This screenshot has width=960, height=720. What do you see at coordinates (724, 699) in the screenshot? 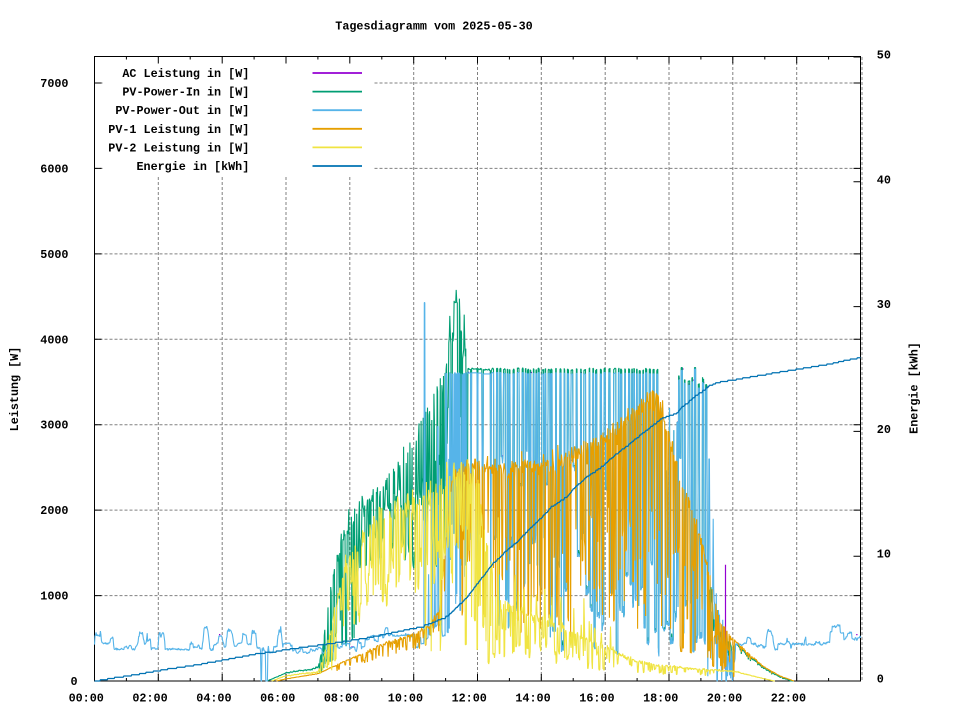
I see `svg-text: 20:00` at bounding box center [724, 699].